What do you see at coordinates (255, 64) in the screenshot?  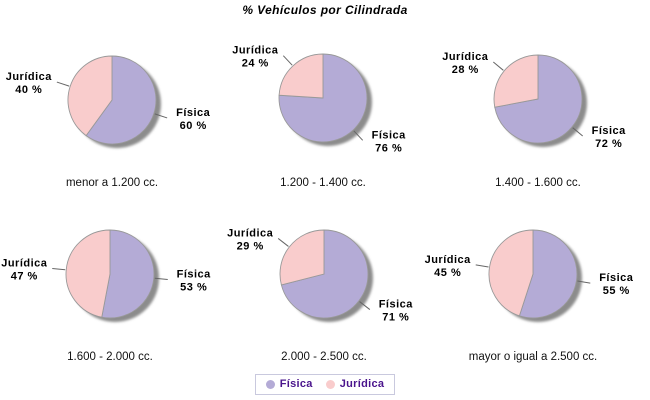 I see `slice-label-value: 24 %` at bounding box center [255, 64].